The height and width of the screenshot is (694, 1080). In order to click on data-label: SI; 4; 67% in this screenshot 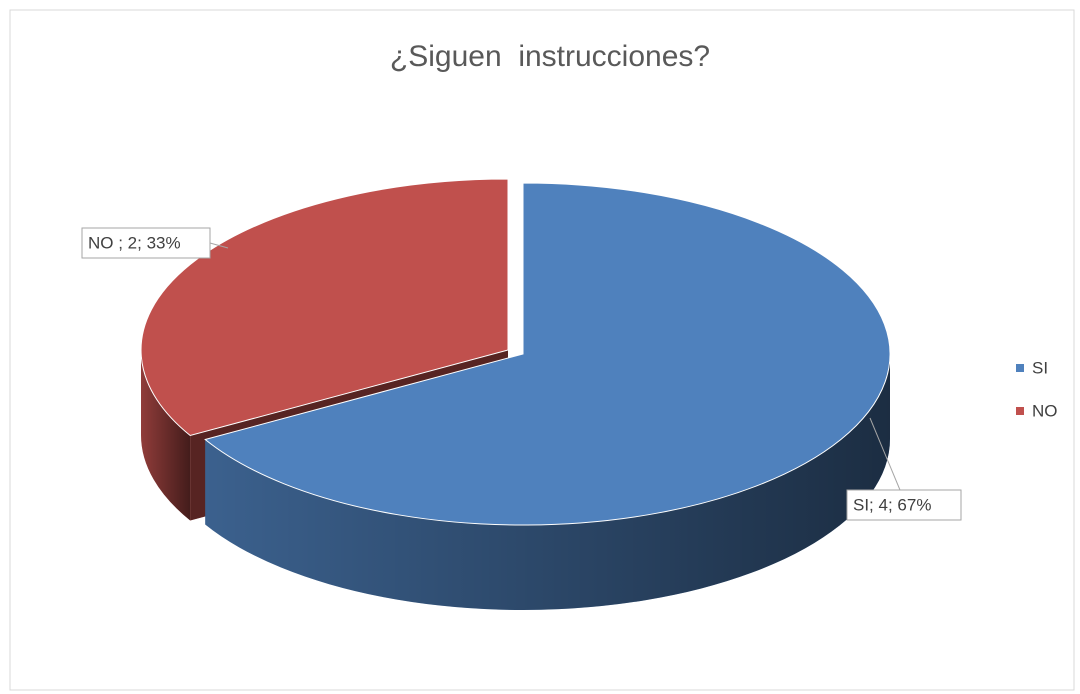, I will do `click(892, 504)`.